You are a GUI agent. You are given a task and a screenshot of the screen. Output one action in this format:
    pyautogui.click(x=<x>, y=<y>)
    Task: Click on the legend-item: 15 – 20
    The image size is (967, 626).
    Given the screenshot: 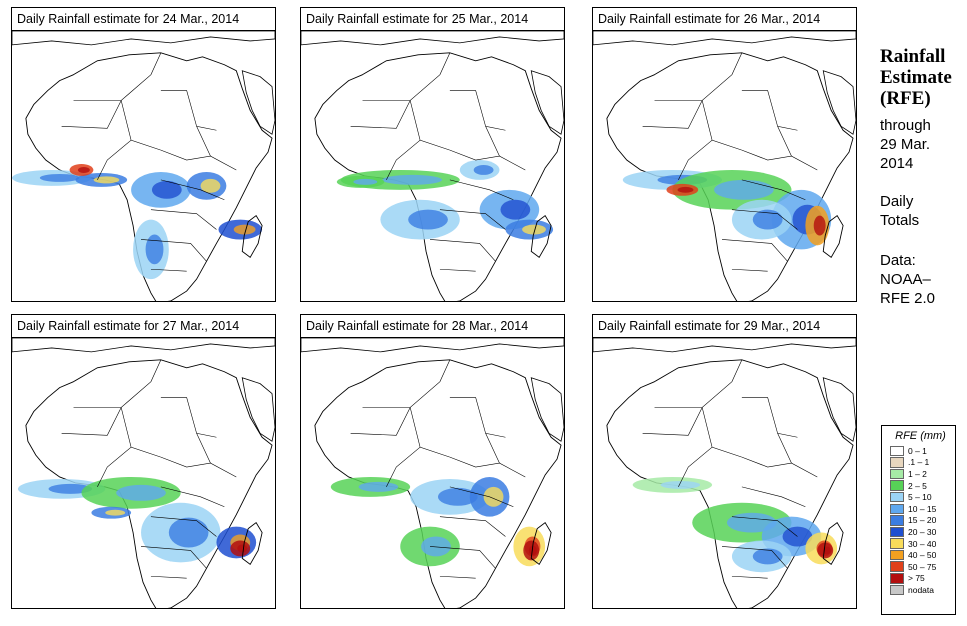 What is the action you would take?
    pyautogui.click(x=920, y=521)
    